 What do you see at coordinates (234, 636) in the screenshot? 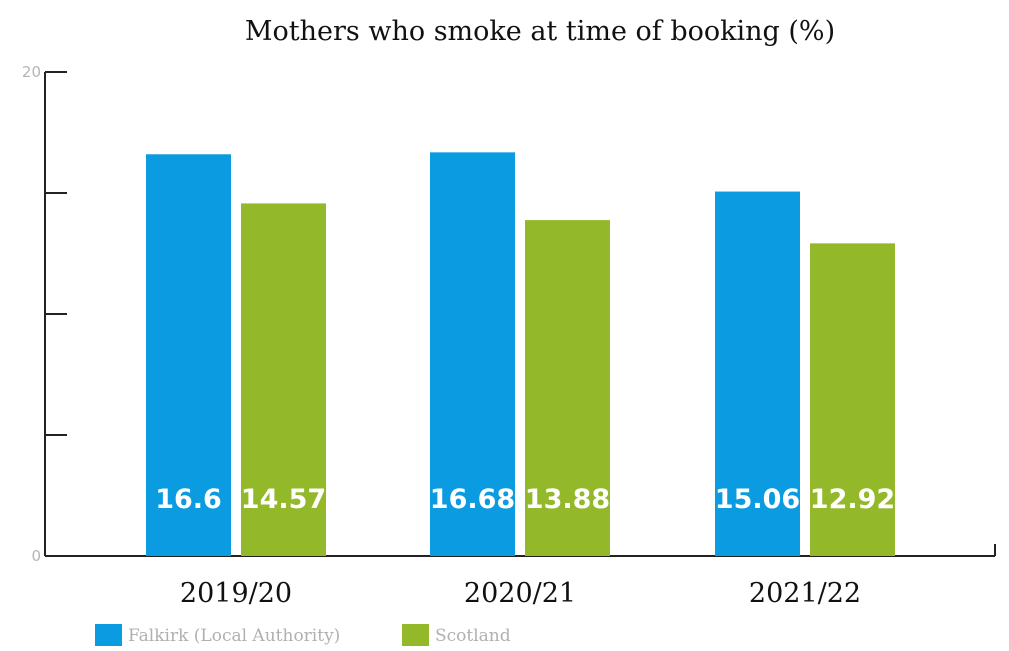
I see `legend-label: Falkirk (Local Authority)` at bounding box center [234, 636].